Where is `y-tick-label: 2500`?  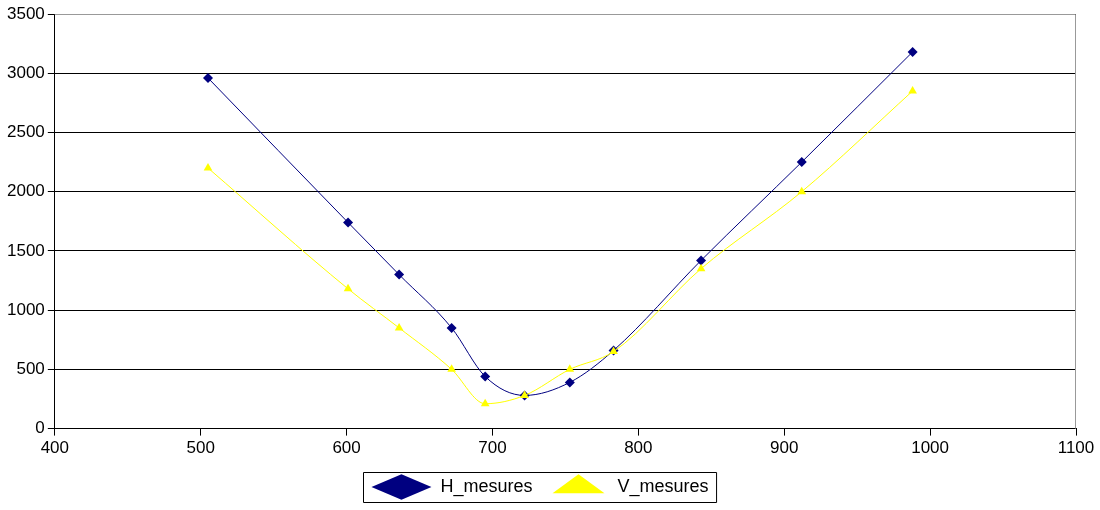
y-tick-label: 2500 is located at coordinates (25, 132).